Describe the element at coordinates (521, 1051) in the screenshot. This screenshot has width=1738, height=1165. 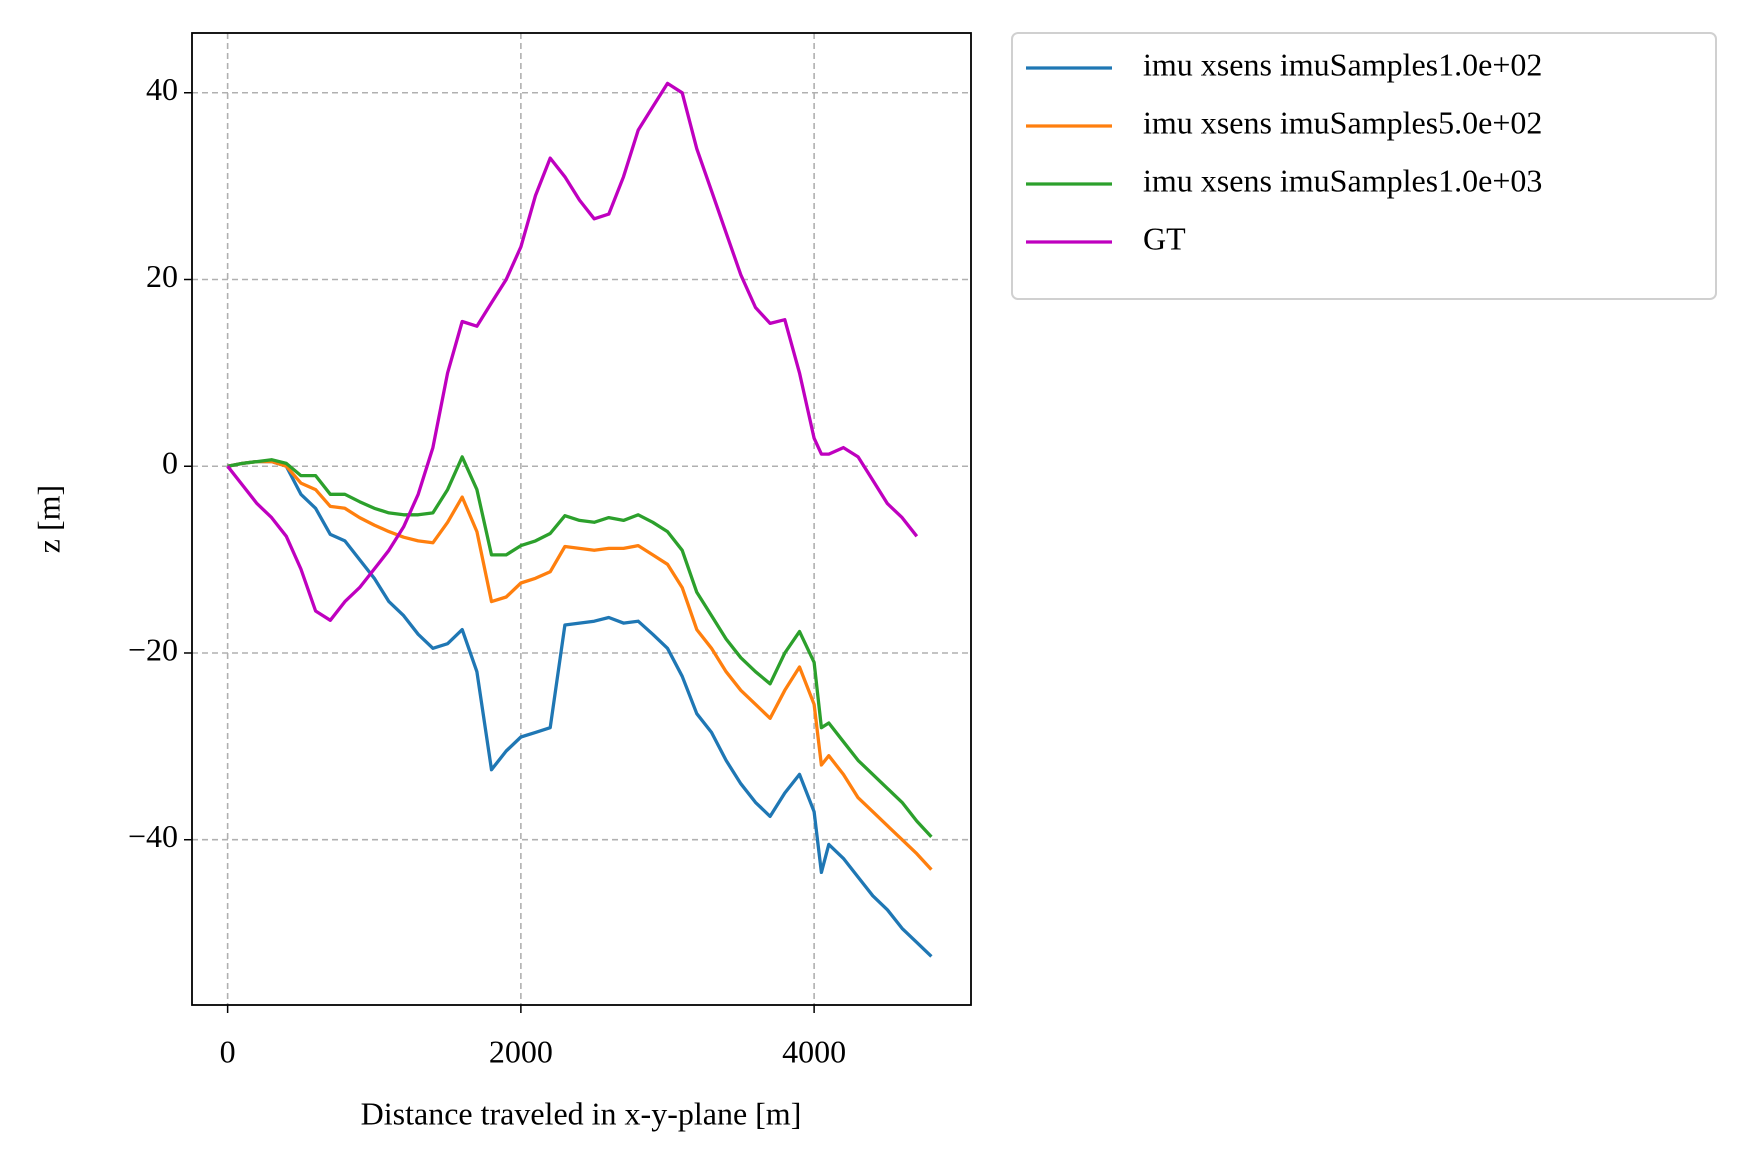
I see `x-tick-label: 2000` at that location.